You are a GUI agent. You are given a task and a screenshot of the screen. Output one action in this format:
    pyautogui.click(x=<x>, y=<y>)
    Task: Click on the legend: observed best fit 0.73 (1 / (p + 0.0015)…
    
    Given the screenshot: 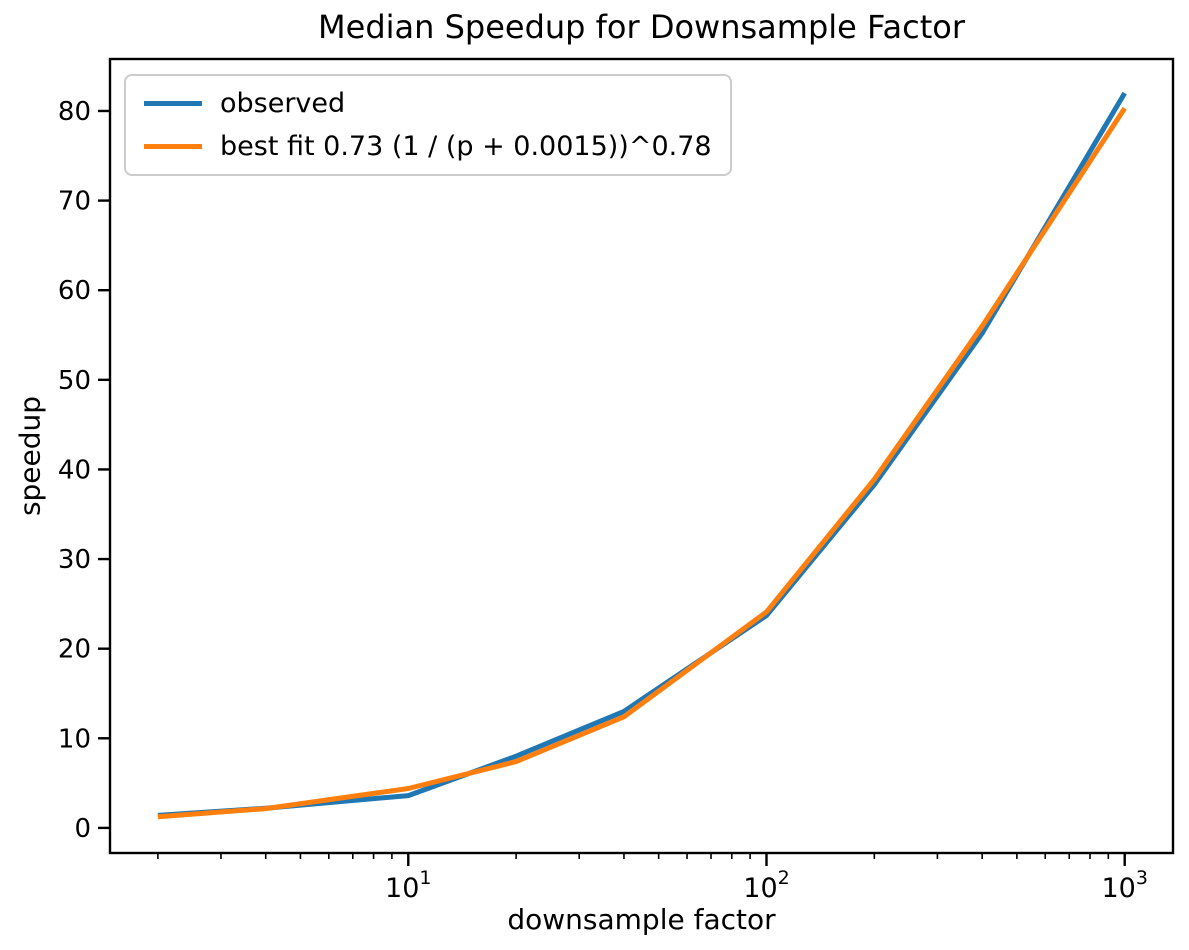 What is the action you would take?
    pyautogui.click(x=428, y=125)
    